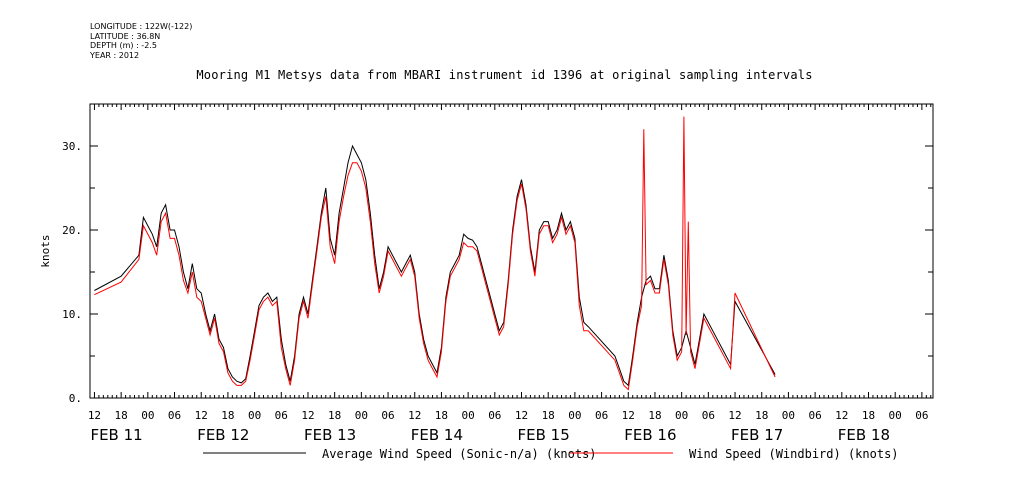  I want to click on x-day-label: FEB 17, so click(757, 435).